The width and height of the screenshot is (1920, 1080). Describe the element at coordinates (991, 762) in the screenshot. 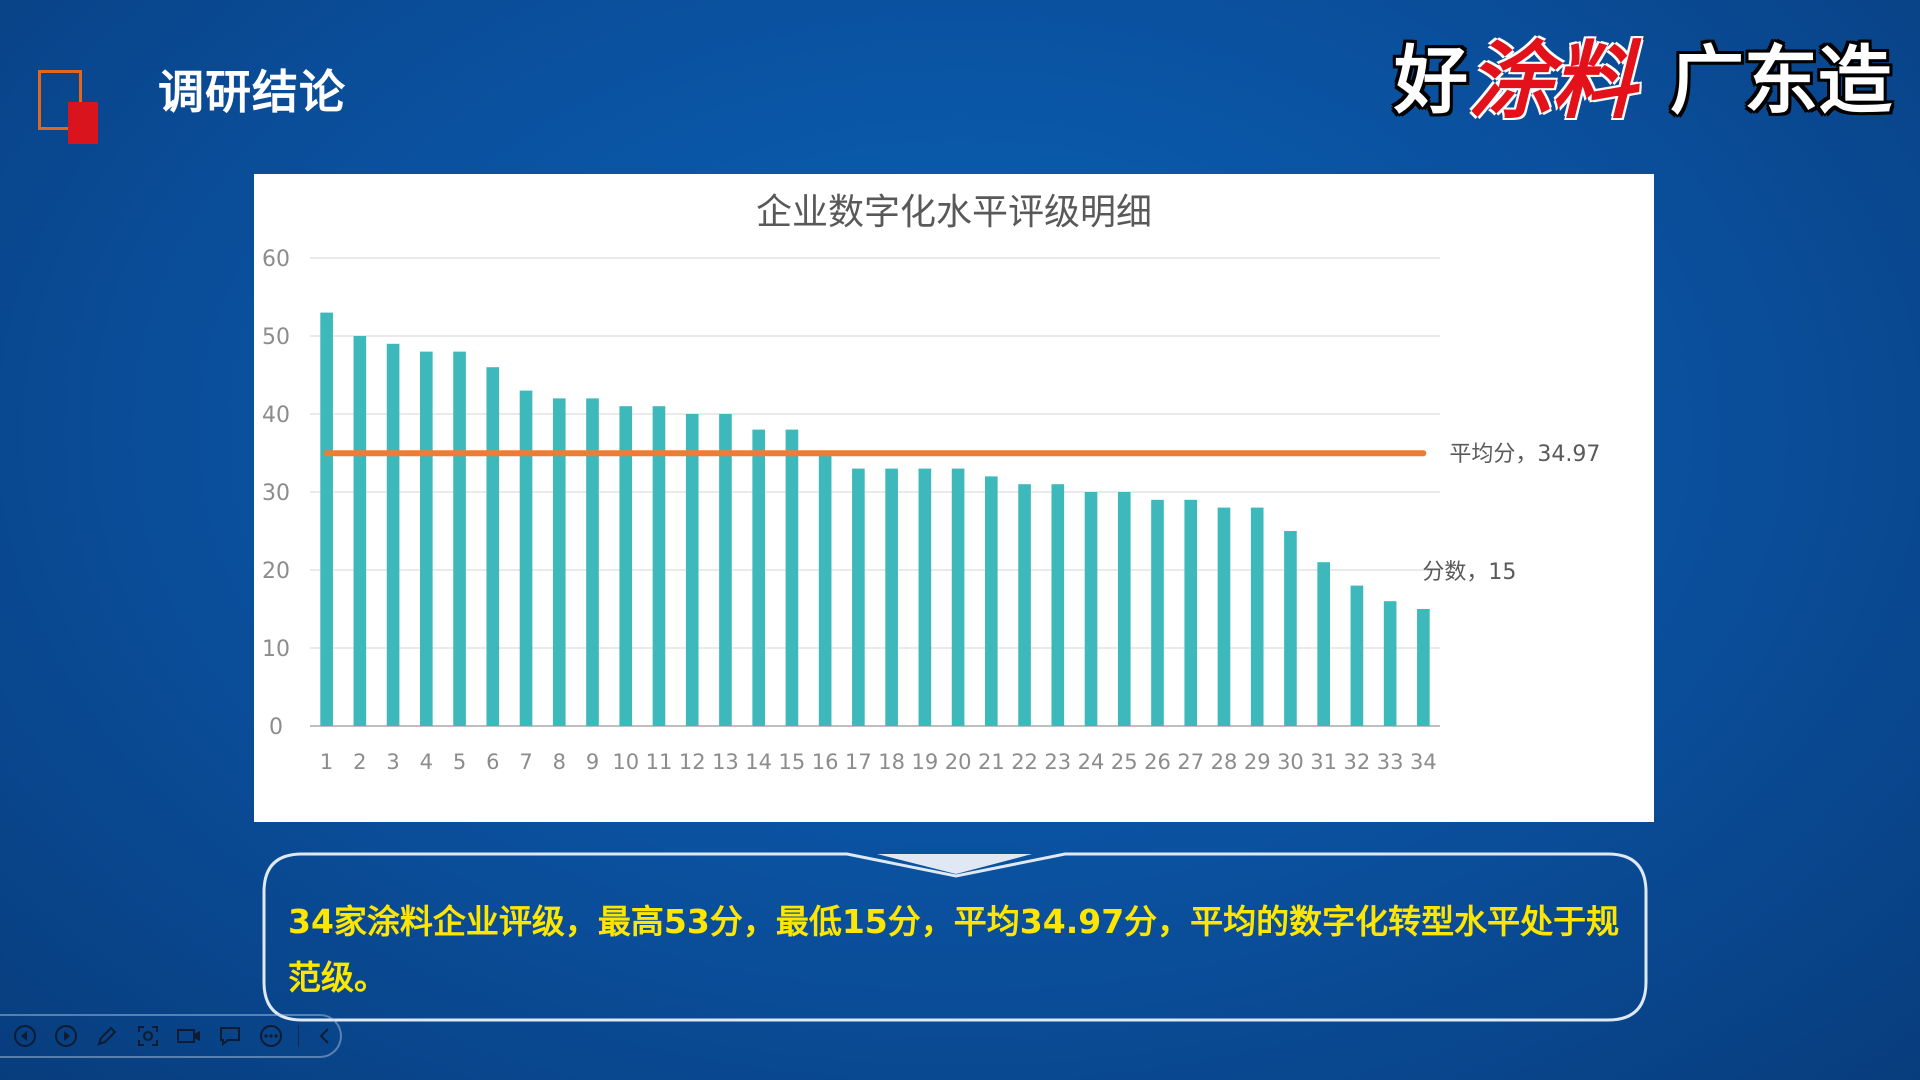

I see `x-tick-label: 21` at that location.